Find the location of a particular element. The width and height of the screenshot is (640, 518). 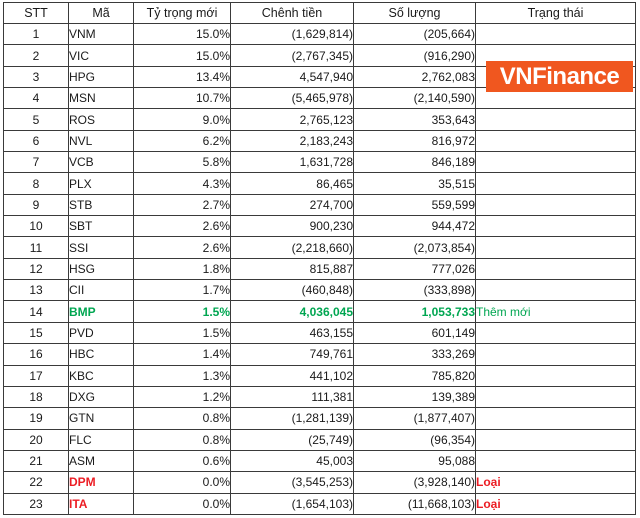

stt-cell: 16 is located at coordinates (36, 354).